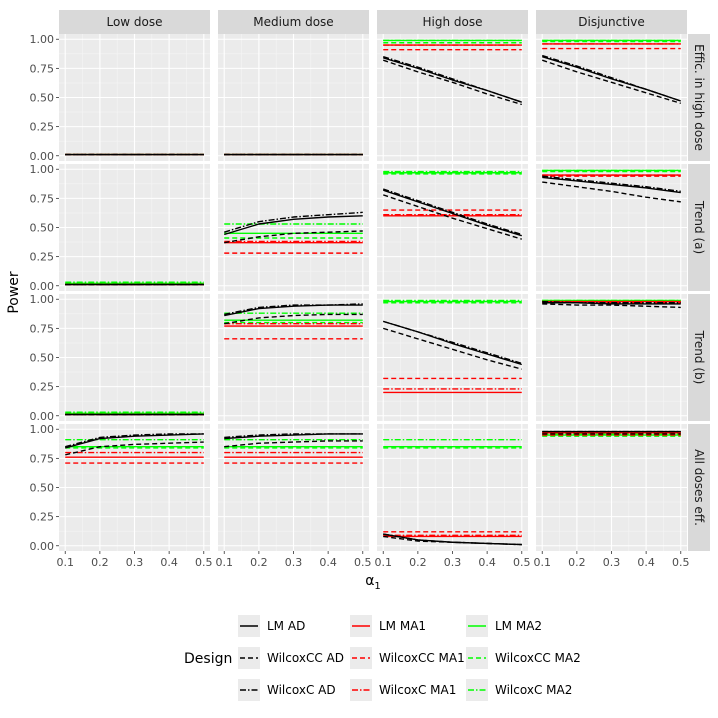 This screenshot has height=718, width=718. I want to click on strip-low-dose: Low dose, so click(134, 22).